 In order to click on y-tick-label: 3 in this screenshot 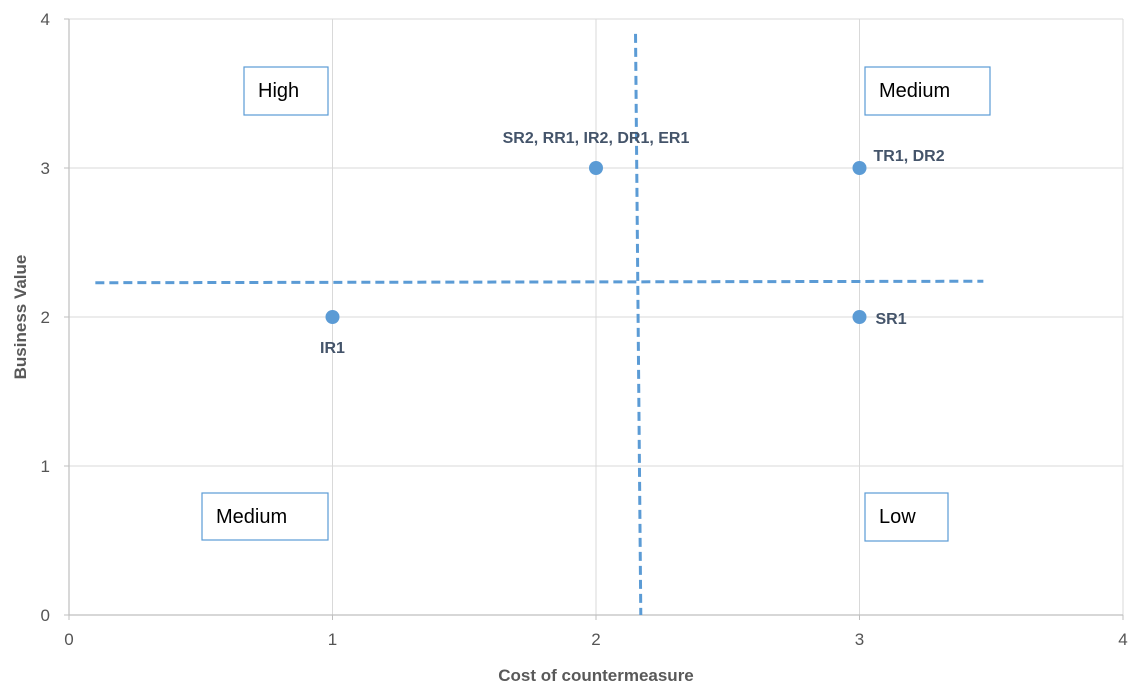, I will do `click(45, 168)`.